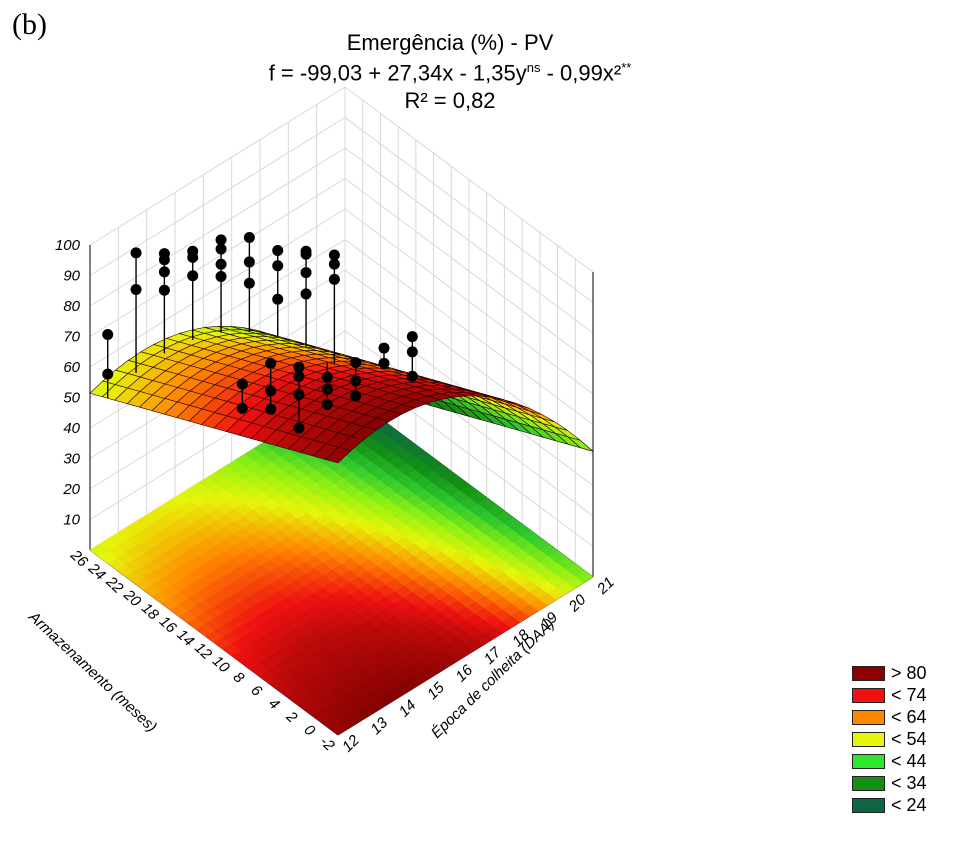 The width and height of the screenshot is (953, 847). Describe the element at coordinates (291, 717) in the screenshot. I see `y-tick-label: 2` at that location.